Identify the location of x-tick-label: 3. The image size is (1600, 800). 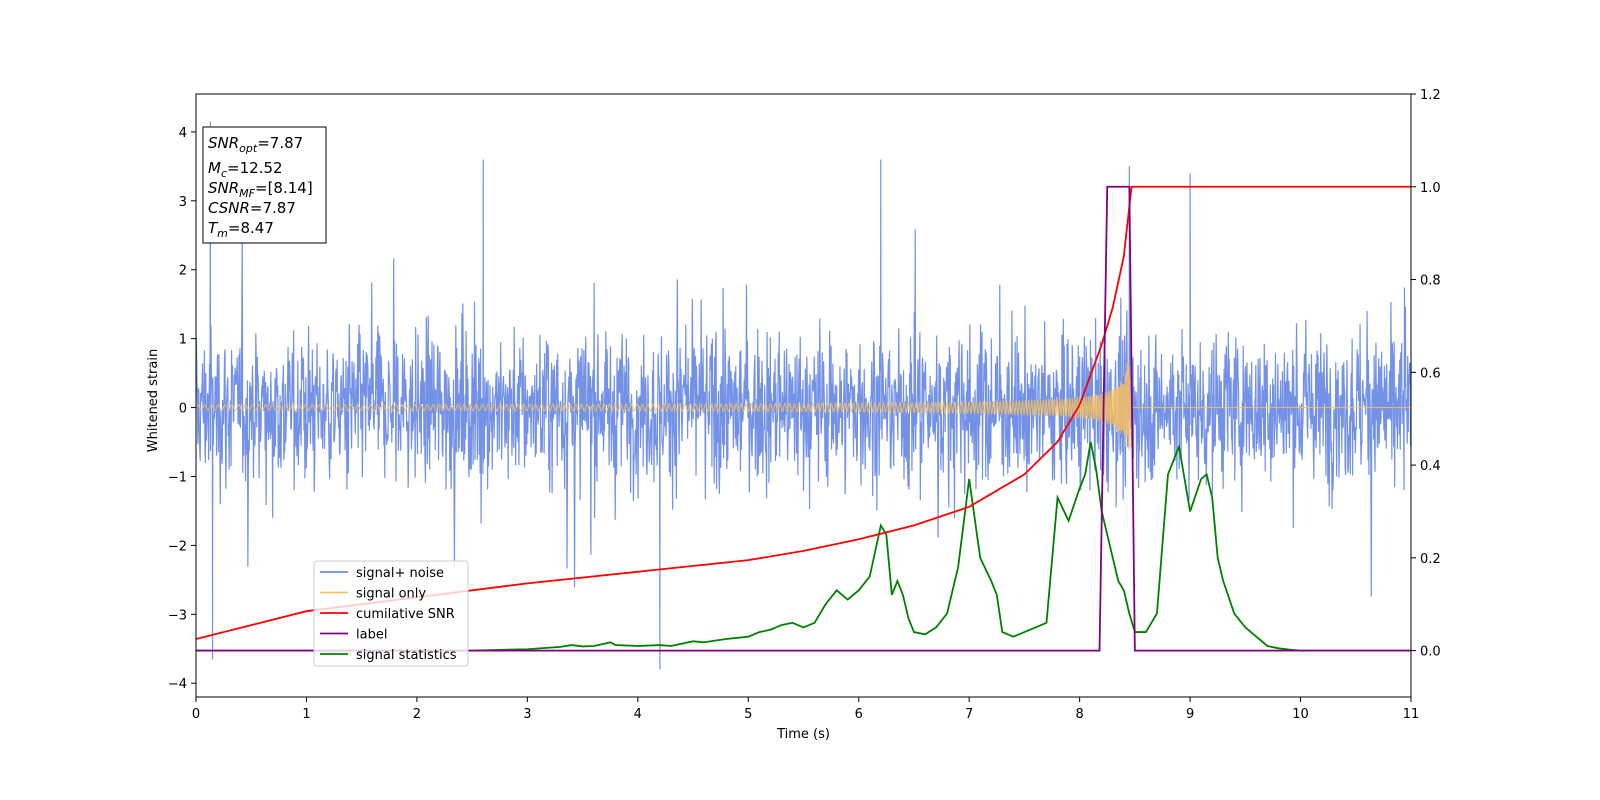
(527, 714).